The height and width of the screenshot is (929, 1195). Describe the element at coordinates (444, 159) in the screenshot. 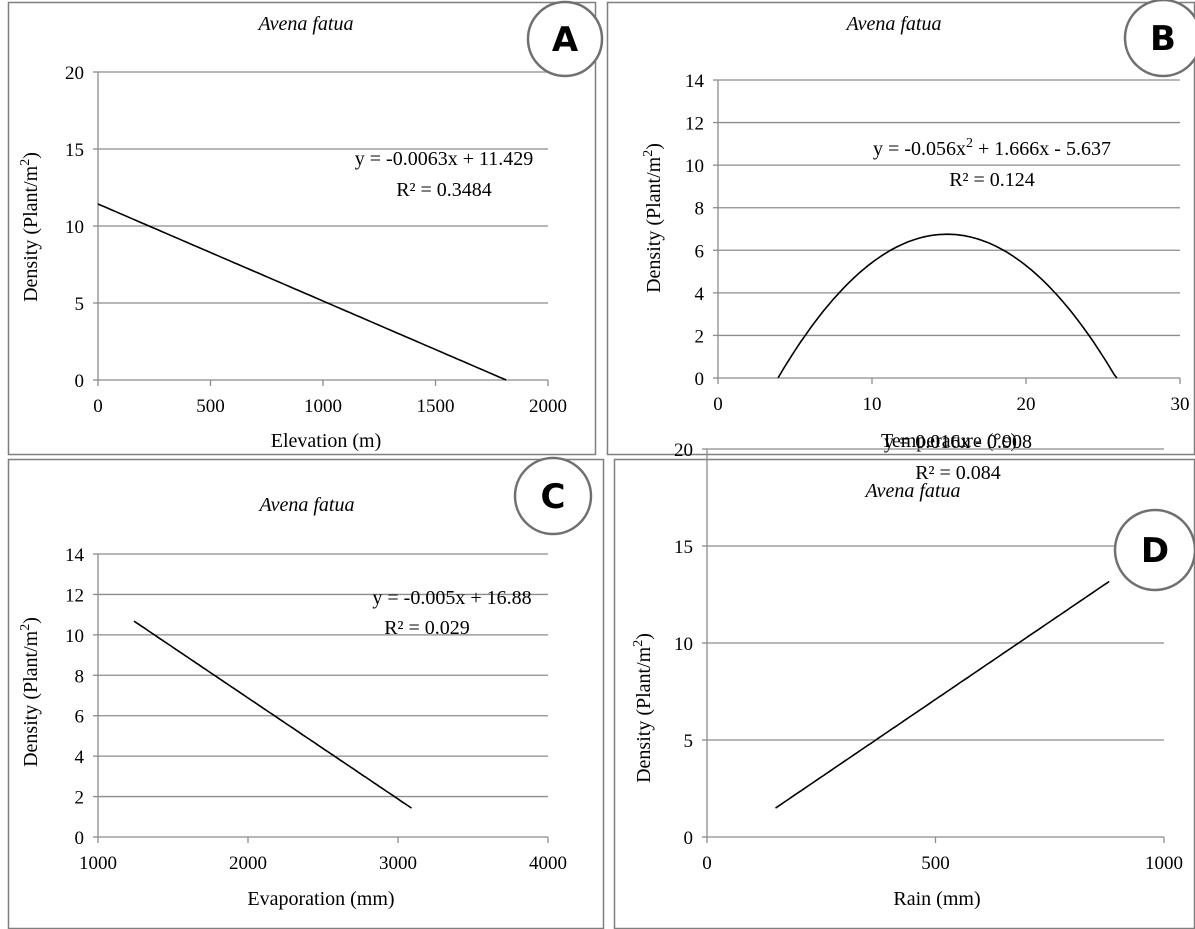

I see `trendline-equation: y = -0.0063x + 11.429` at that location.